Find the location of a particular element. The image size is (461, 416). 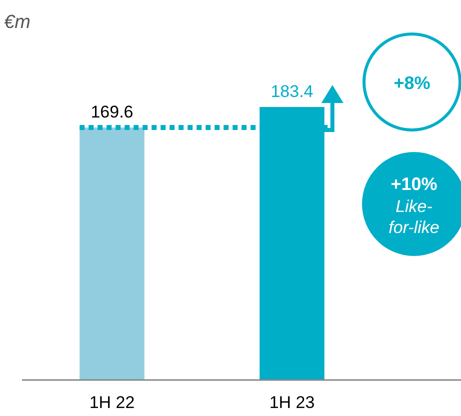

annotation: Like-for-like is located at coordinates (414, 217).